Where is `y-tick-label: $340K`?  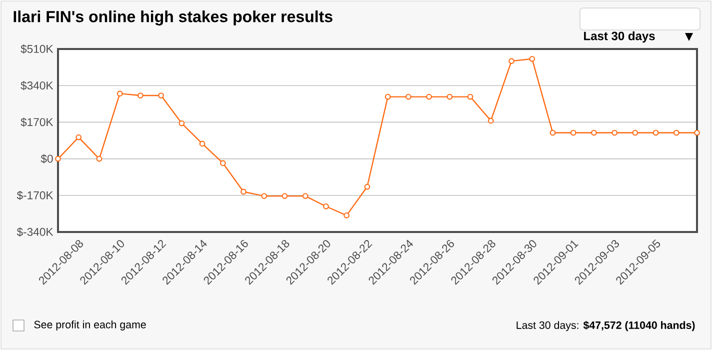
y-tick-label: $340K is located at coordinates (37, 85).